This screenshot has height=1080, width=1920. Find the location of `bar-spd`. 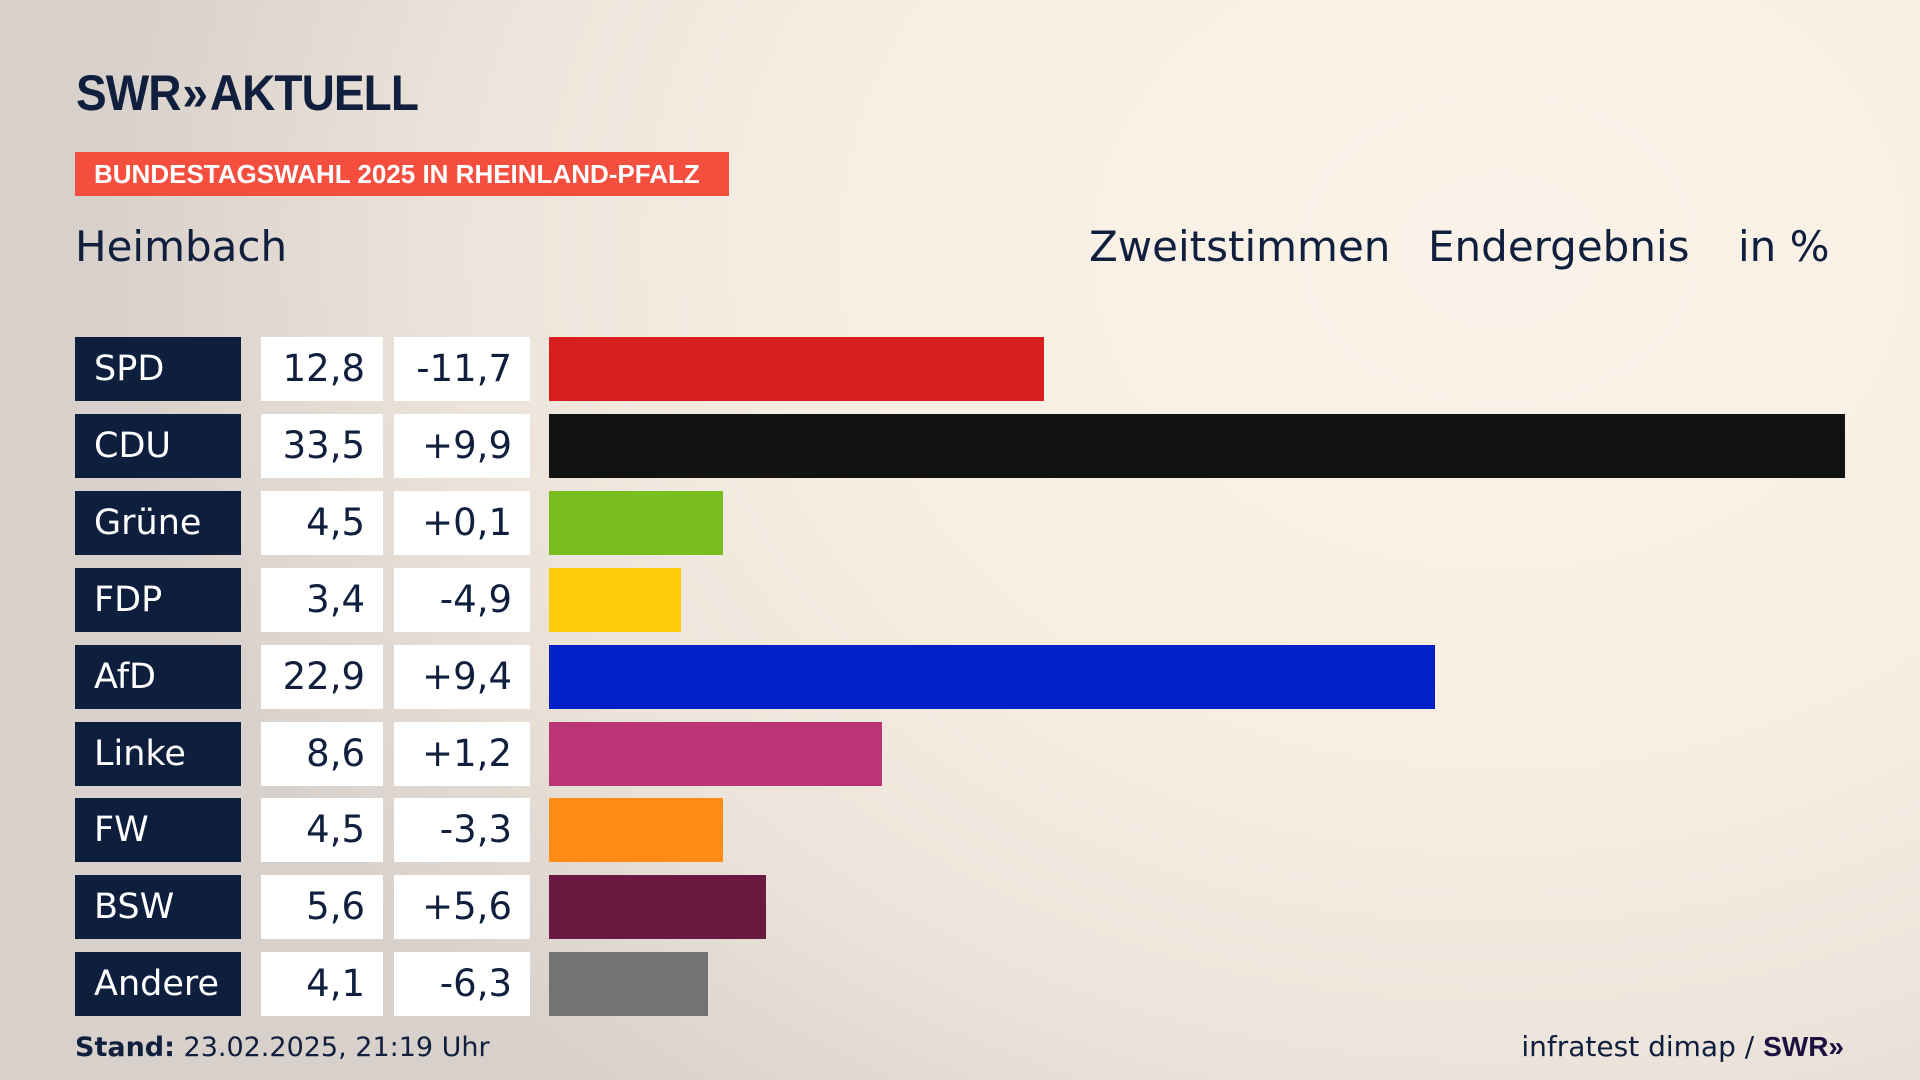

bar-spd is located at coordinates (797, 369).